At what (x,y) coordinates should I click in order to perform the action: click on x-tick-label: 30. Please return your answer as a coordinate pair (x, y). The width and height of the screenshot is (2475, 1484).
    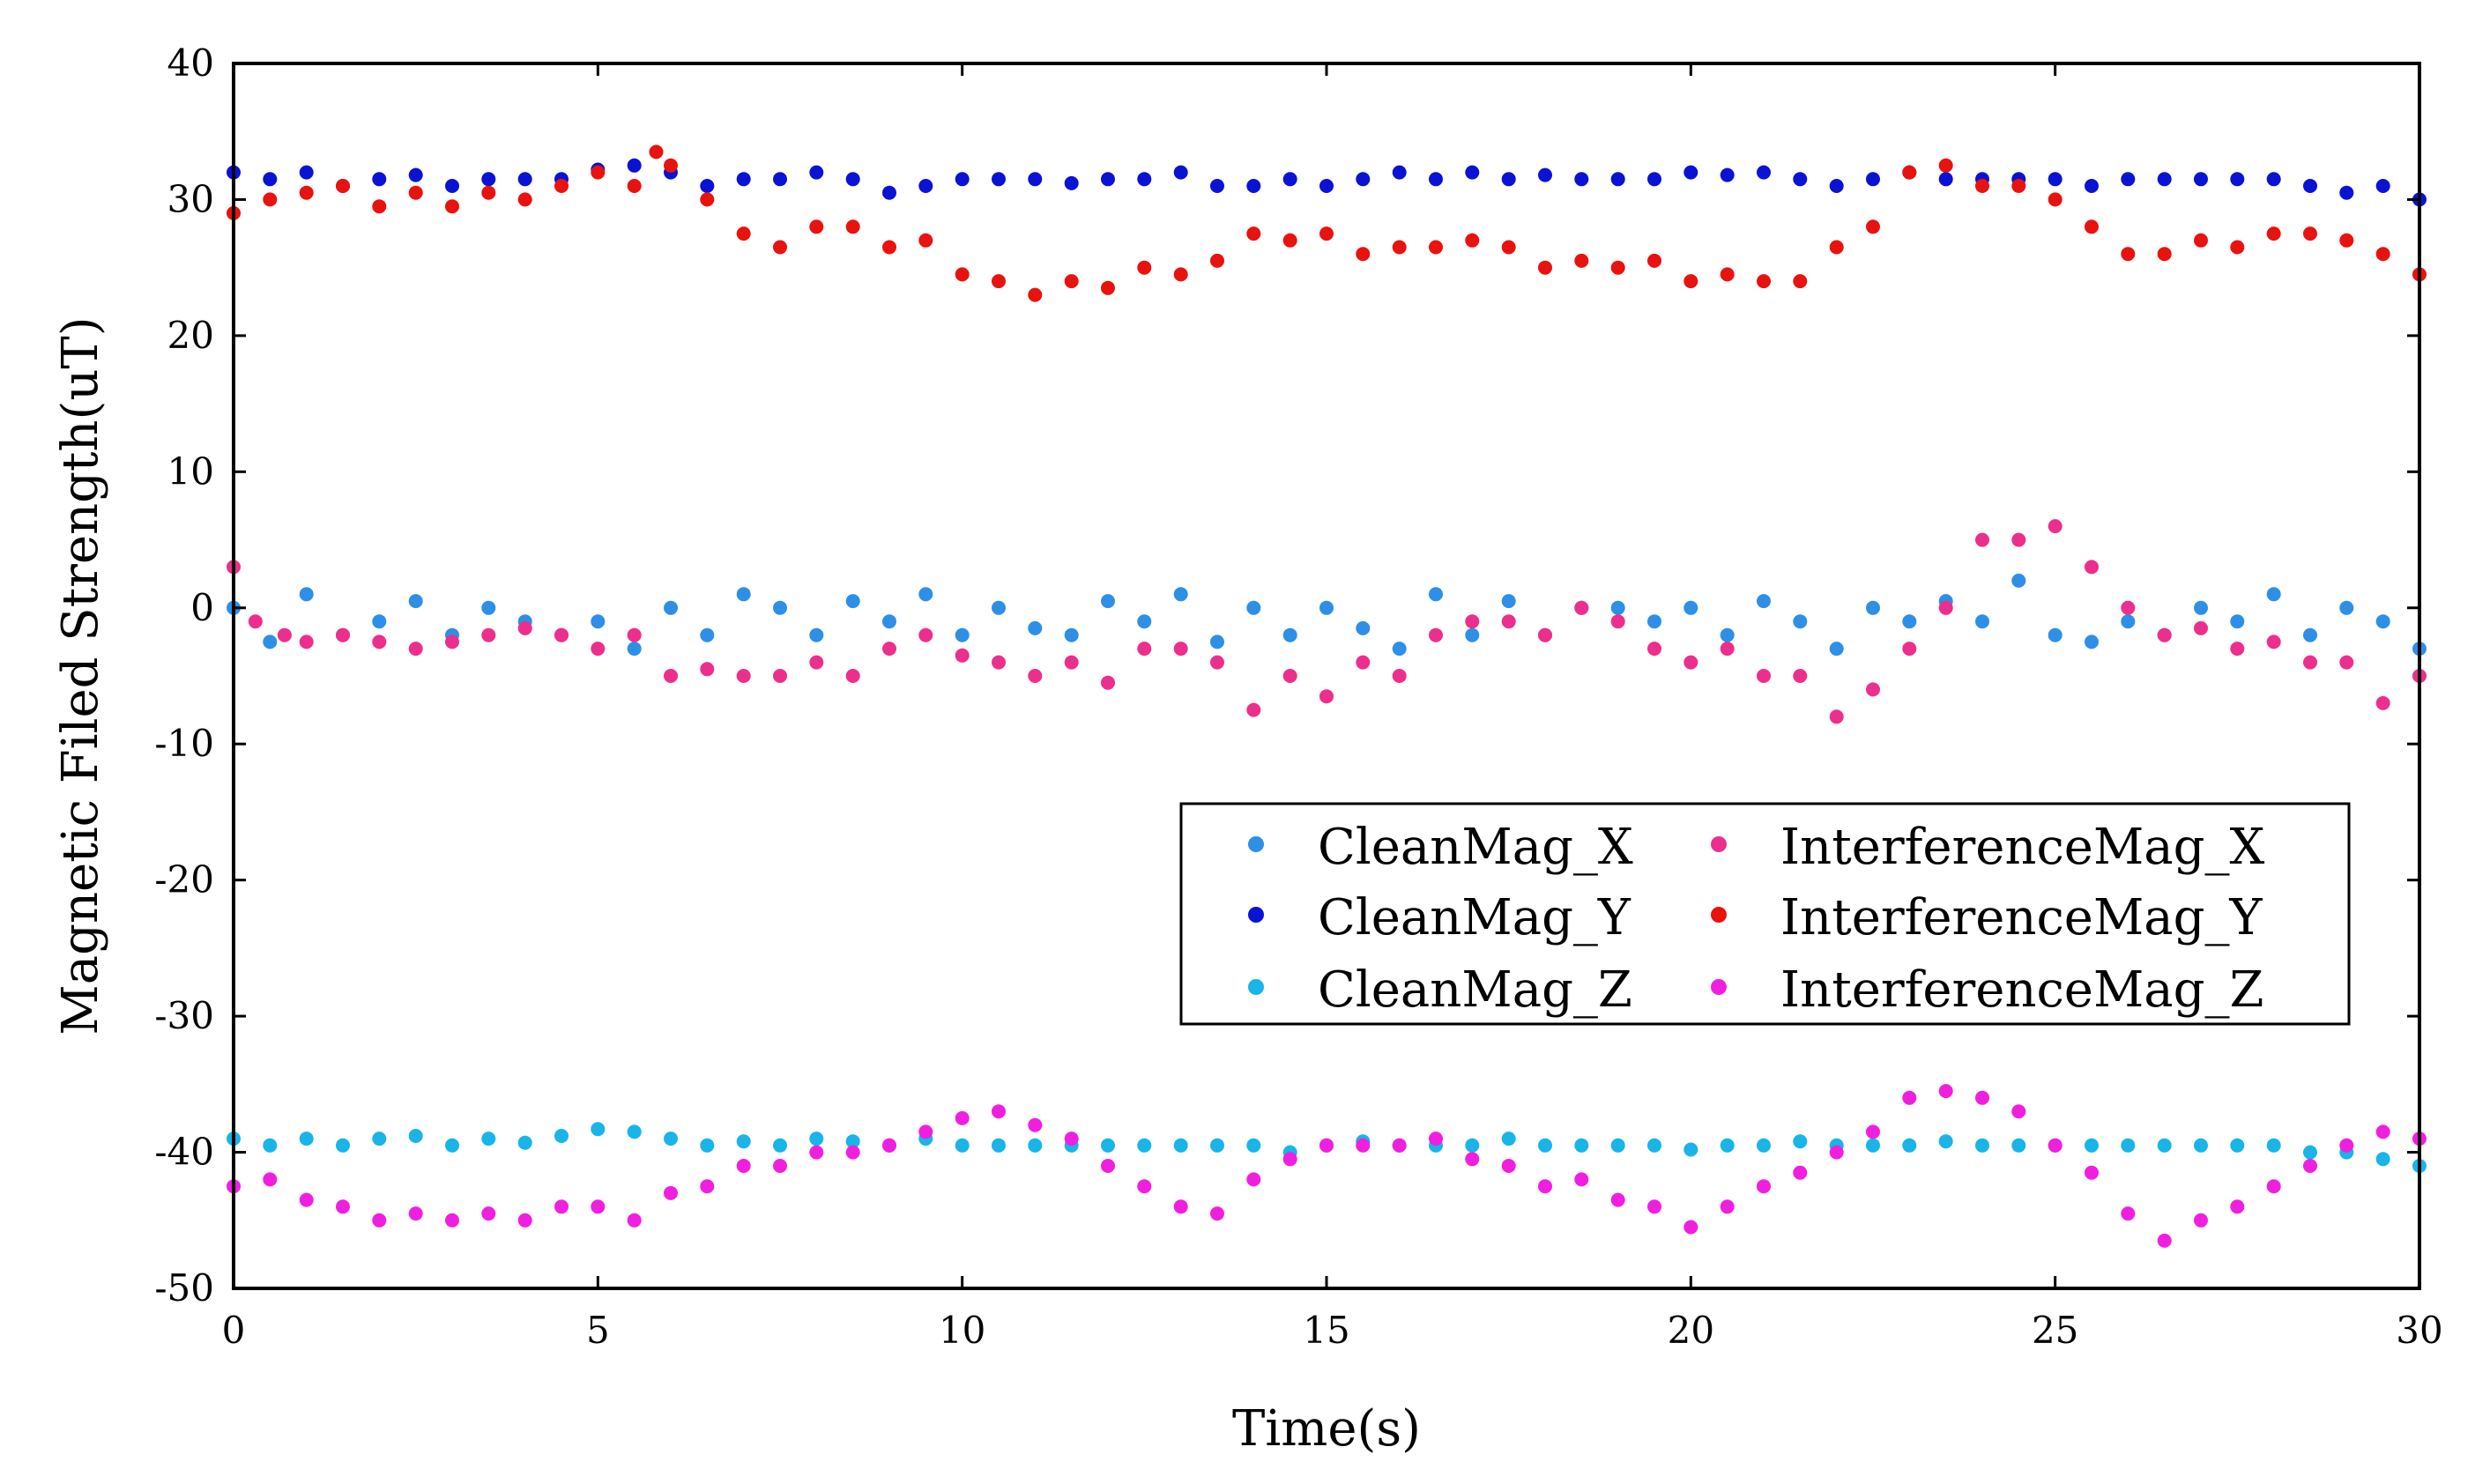
    Looking at the image, I should click on (2419, 1330).